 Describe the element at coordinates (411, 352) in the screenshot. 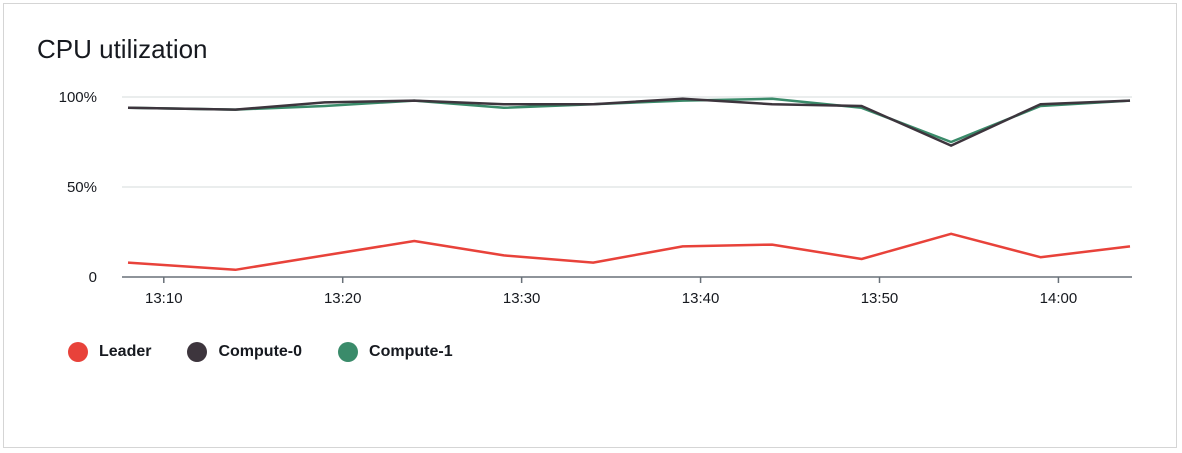

I see `legend-label-compute-1: Compute-1` at that location.